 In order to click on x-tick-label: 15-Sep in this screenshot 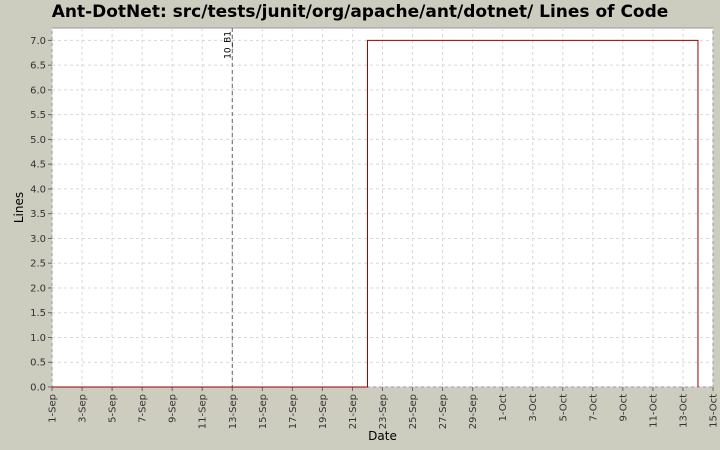, I will do `click(263, 411)`.